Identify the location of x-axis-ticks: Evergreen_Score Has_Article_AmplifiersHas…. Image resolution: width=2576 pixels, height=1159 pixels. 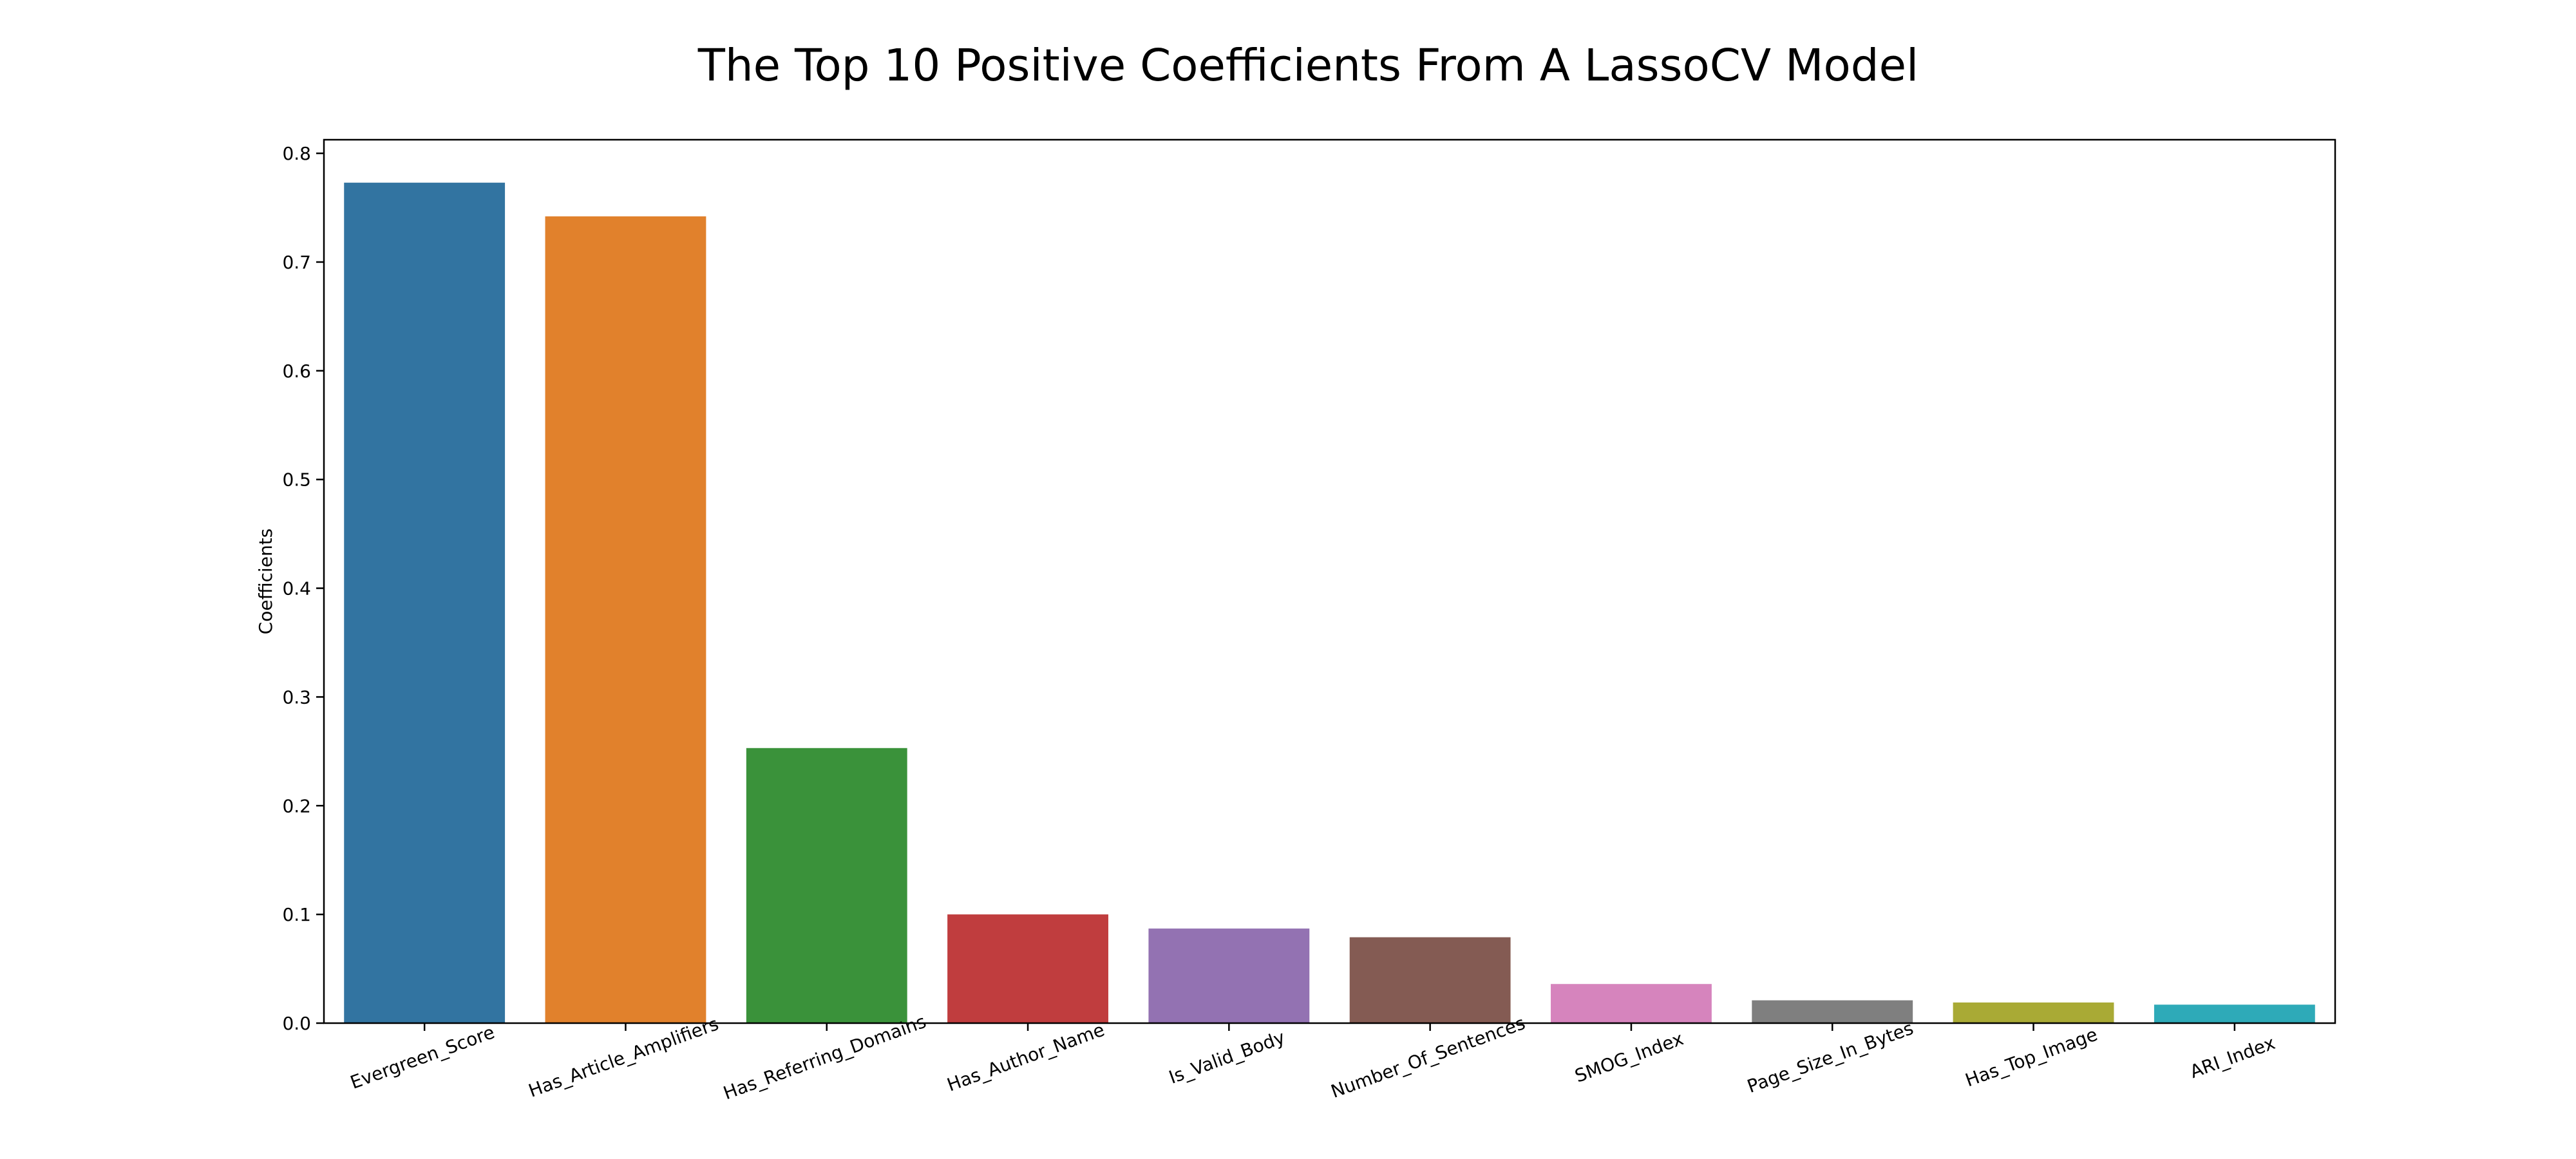
(1313, 1057).